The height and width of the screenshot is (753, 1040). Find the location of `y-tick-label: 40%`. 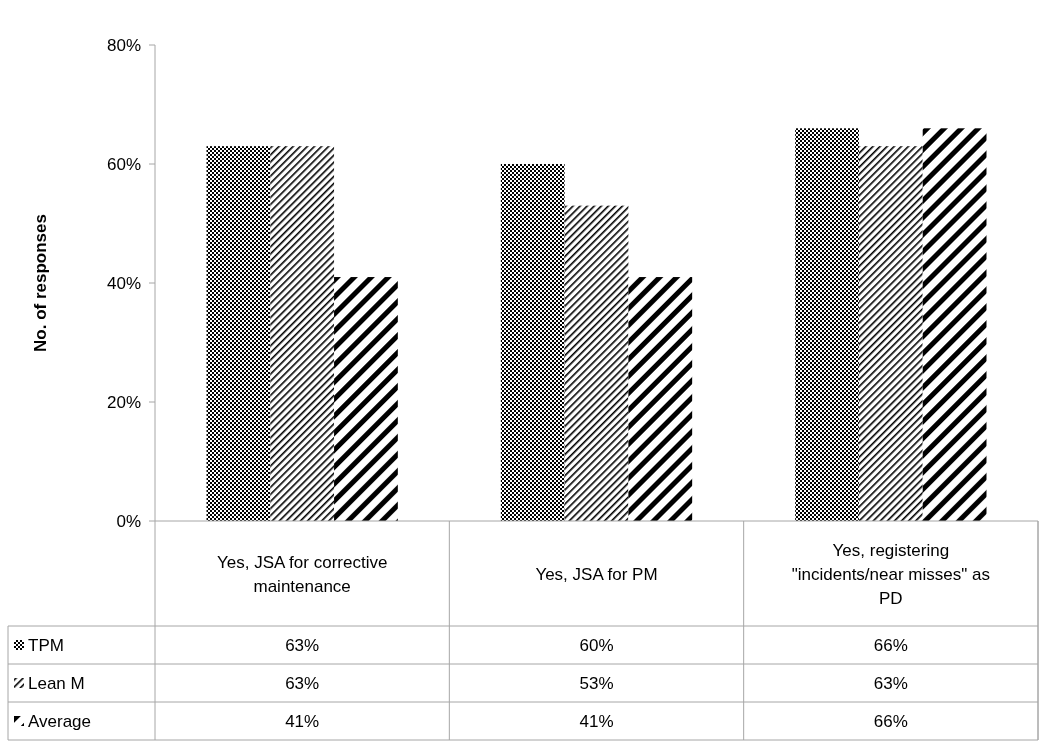

y-tick-label: 40% is located at coordinates (123, 283).